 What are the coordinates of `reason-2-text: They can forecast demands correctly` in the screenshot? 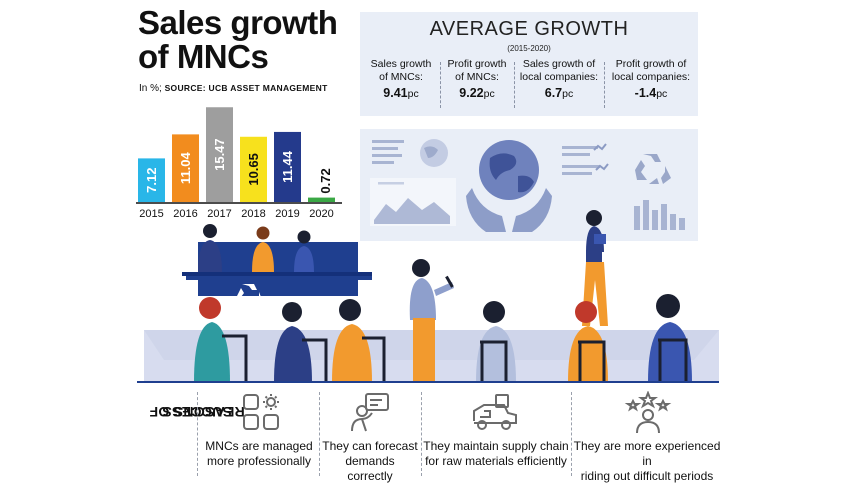 It's located at (370, 461).